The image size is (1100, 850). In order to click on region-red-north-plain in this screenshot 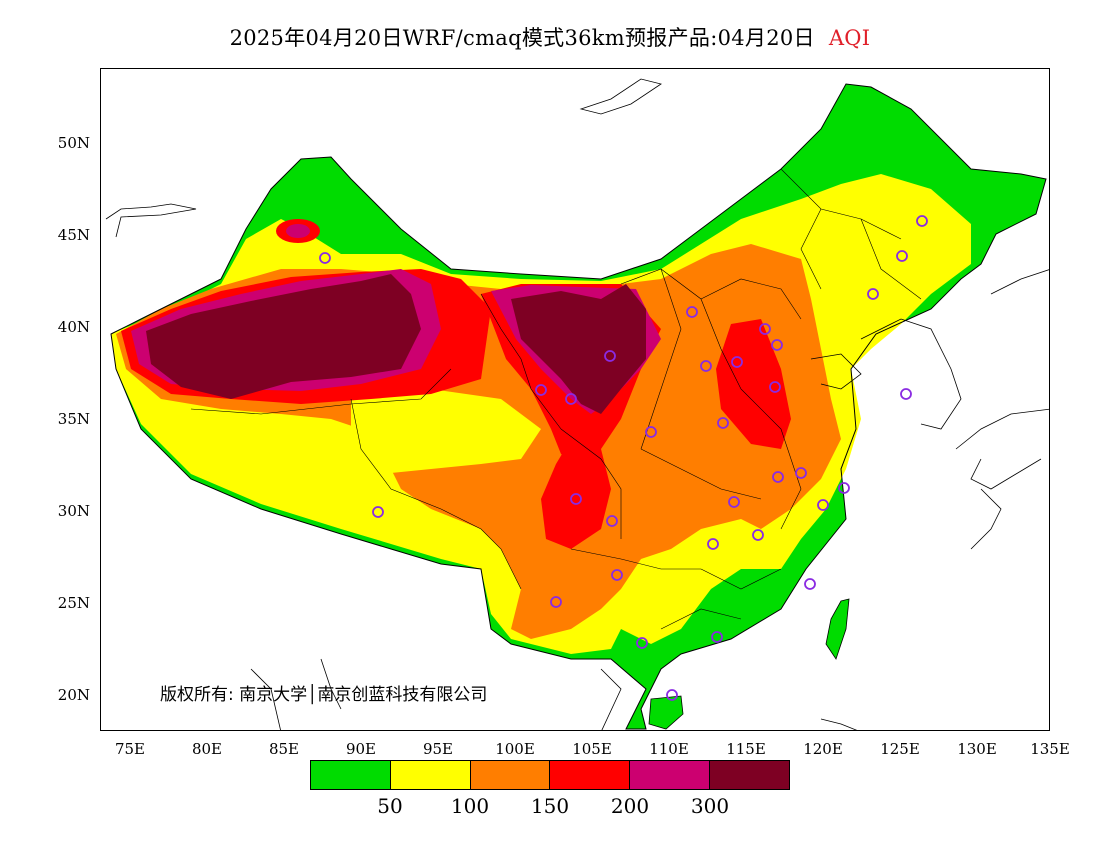, I will do `click(753, 384)`.